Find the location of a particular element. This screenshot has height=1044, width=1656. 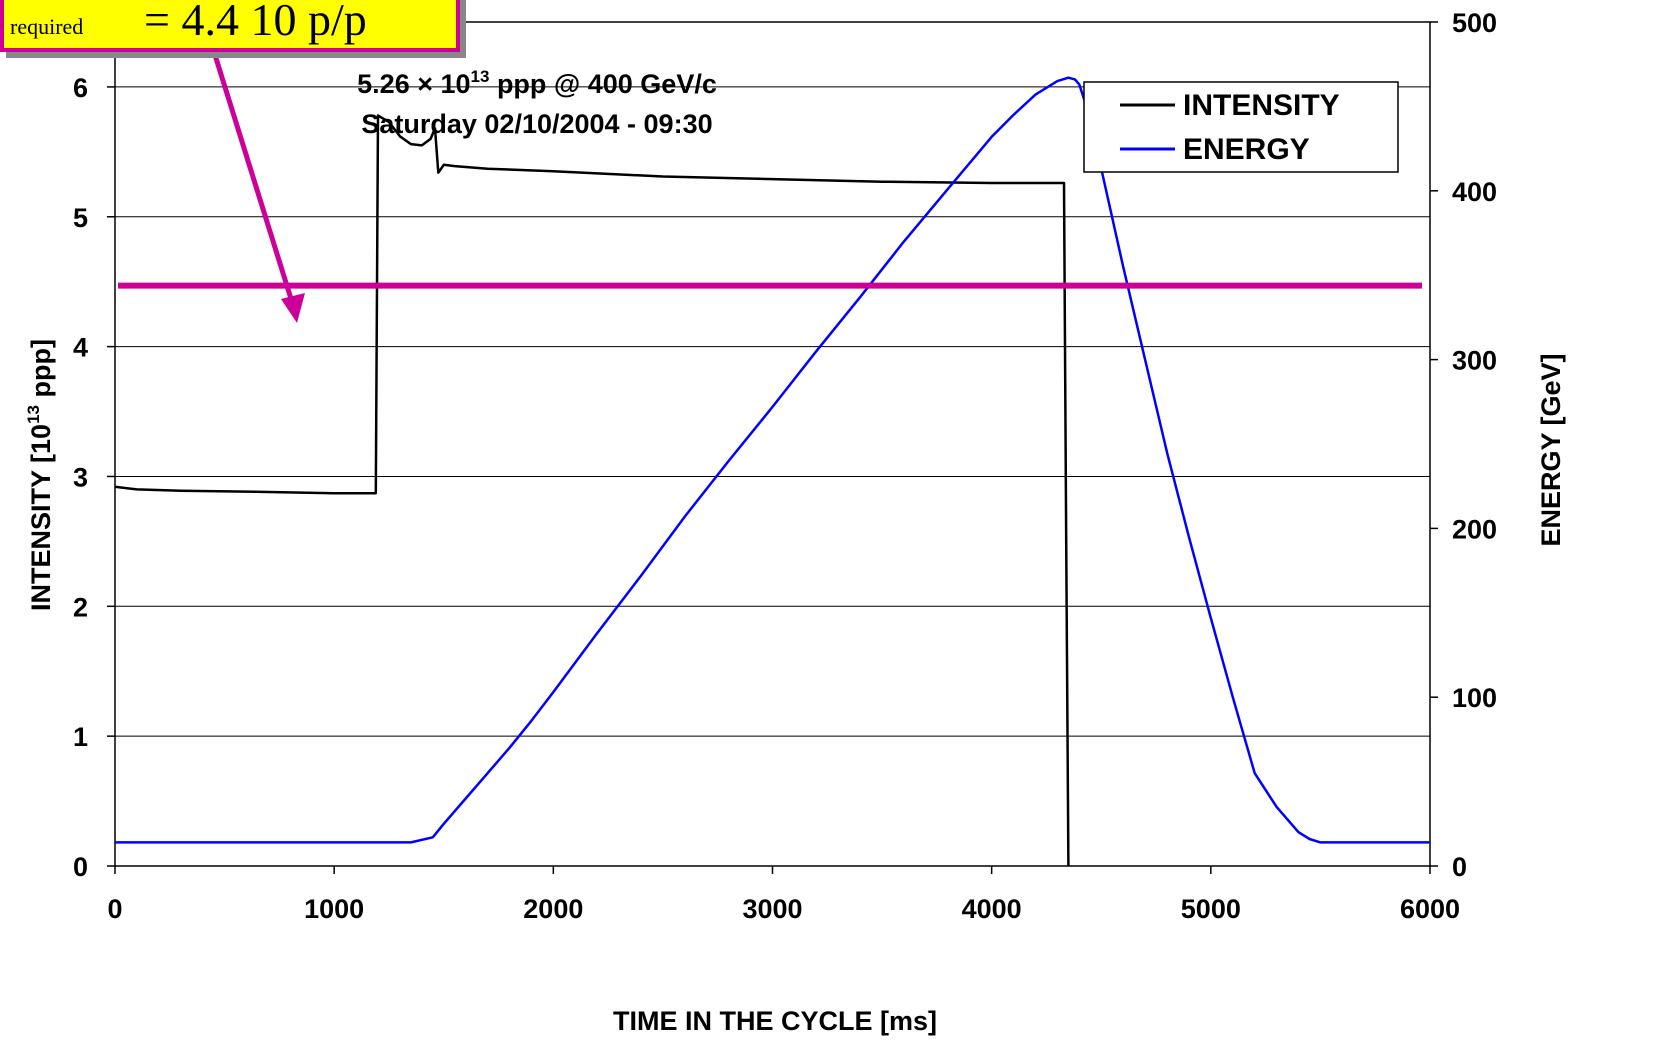

y-left-axis-title: INTENSITY [1013 ppp] is located at coordinates (40, 475).